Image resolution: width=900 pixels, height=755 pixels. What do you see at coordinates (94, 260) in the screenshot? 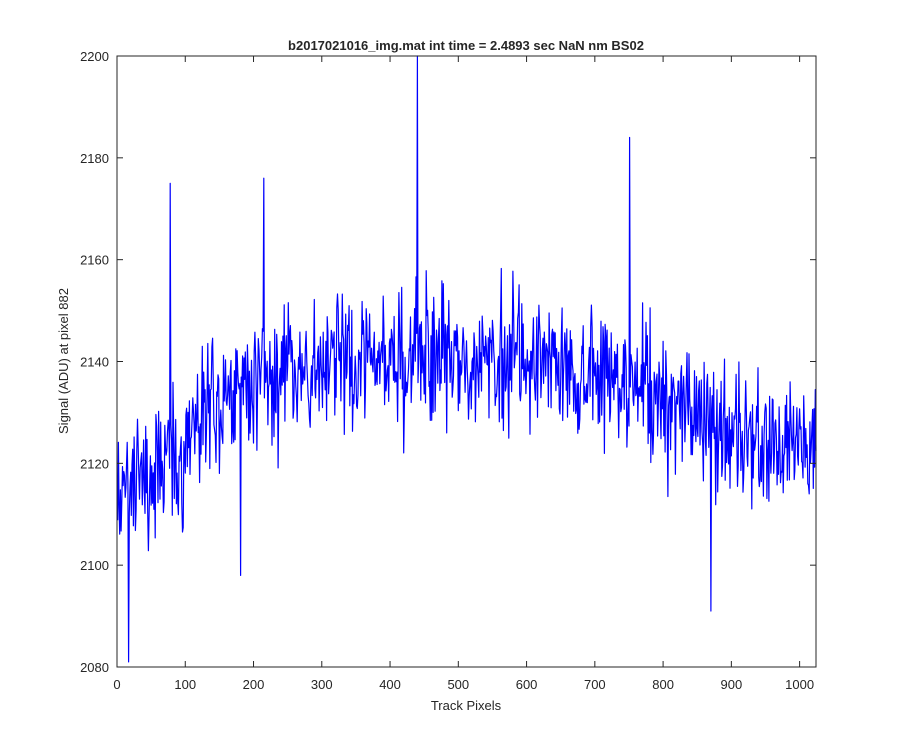
I see `y-tick-label: 2160` at bounding box center [94, 260].